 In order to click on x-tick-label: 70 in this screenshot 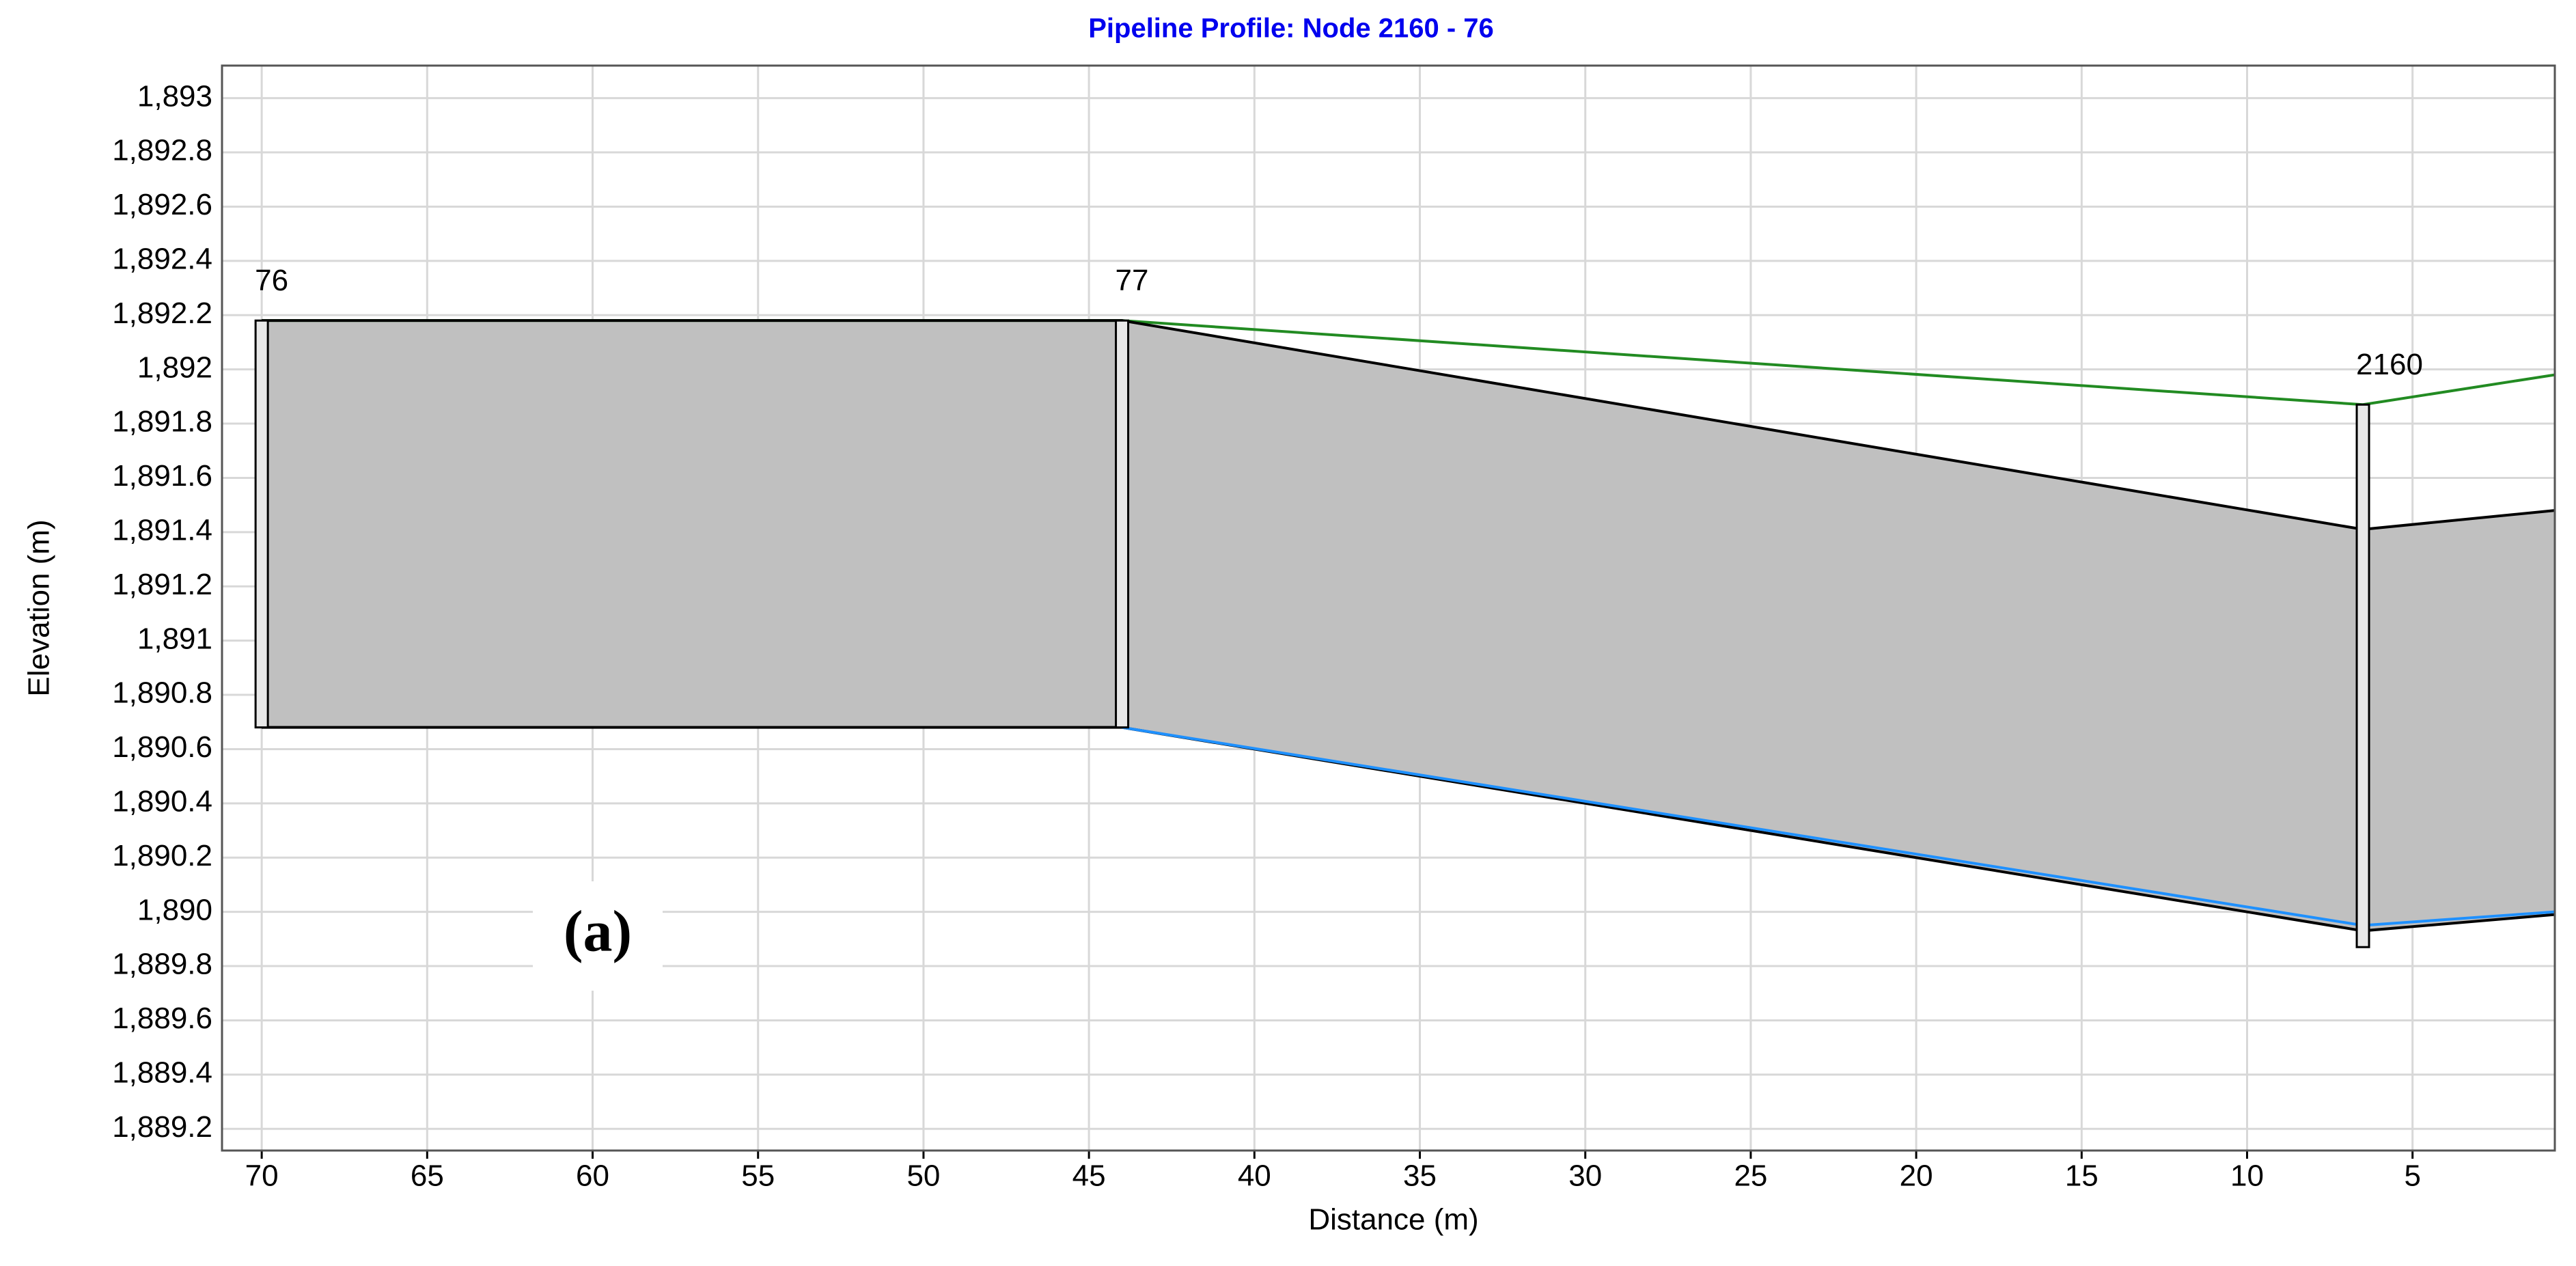, I will do `click(262, 1176)`.